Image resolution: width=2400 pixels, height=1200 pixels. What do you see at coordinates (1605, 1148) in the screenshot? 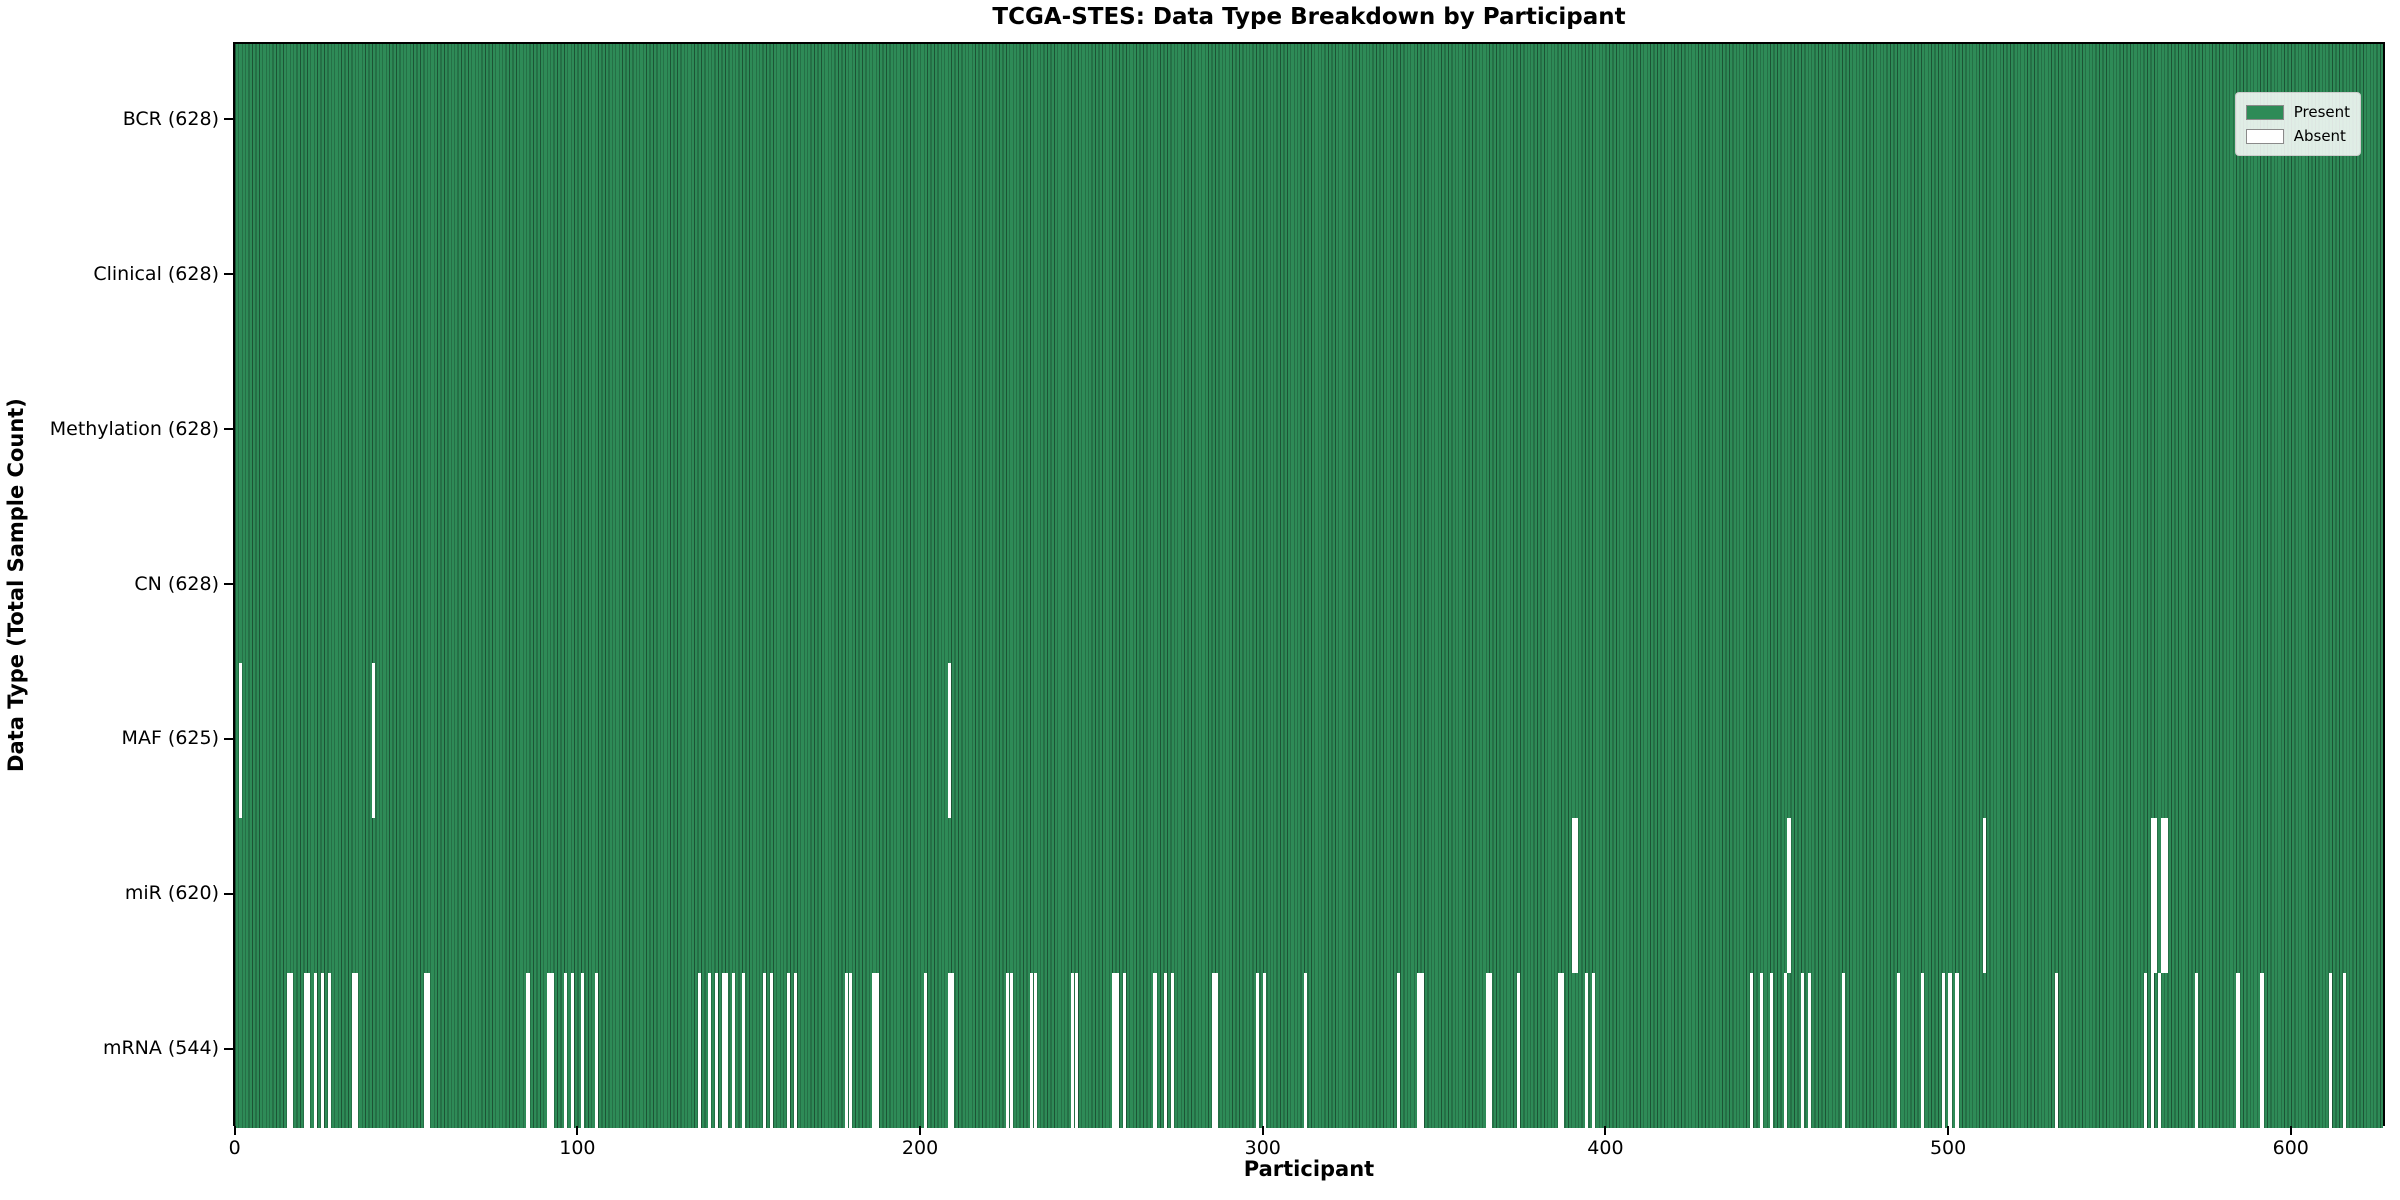
I see `x-tick-label: 400` at bounding box center [1605, 1148].